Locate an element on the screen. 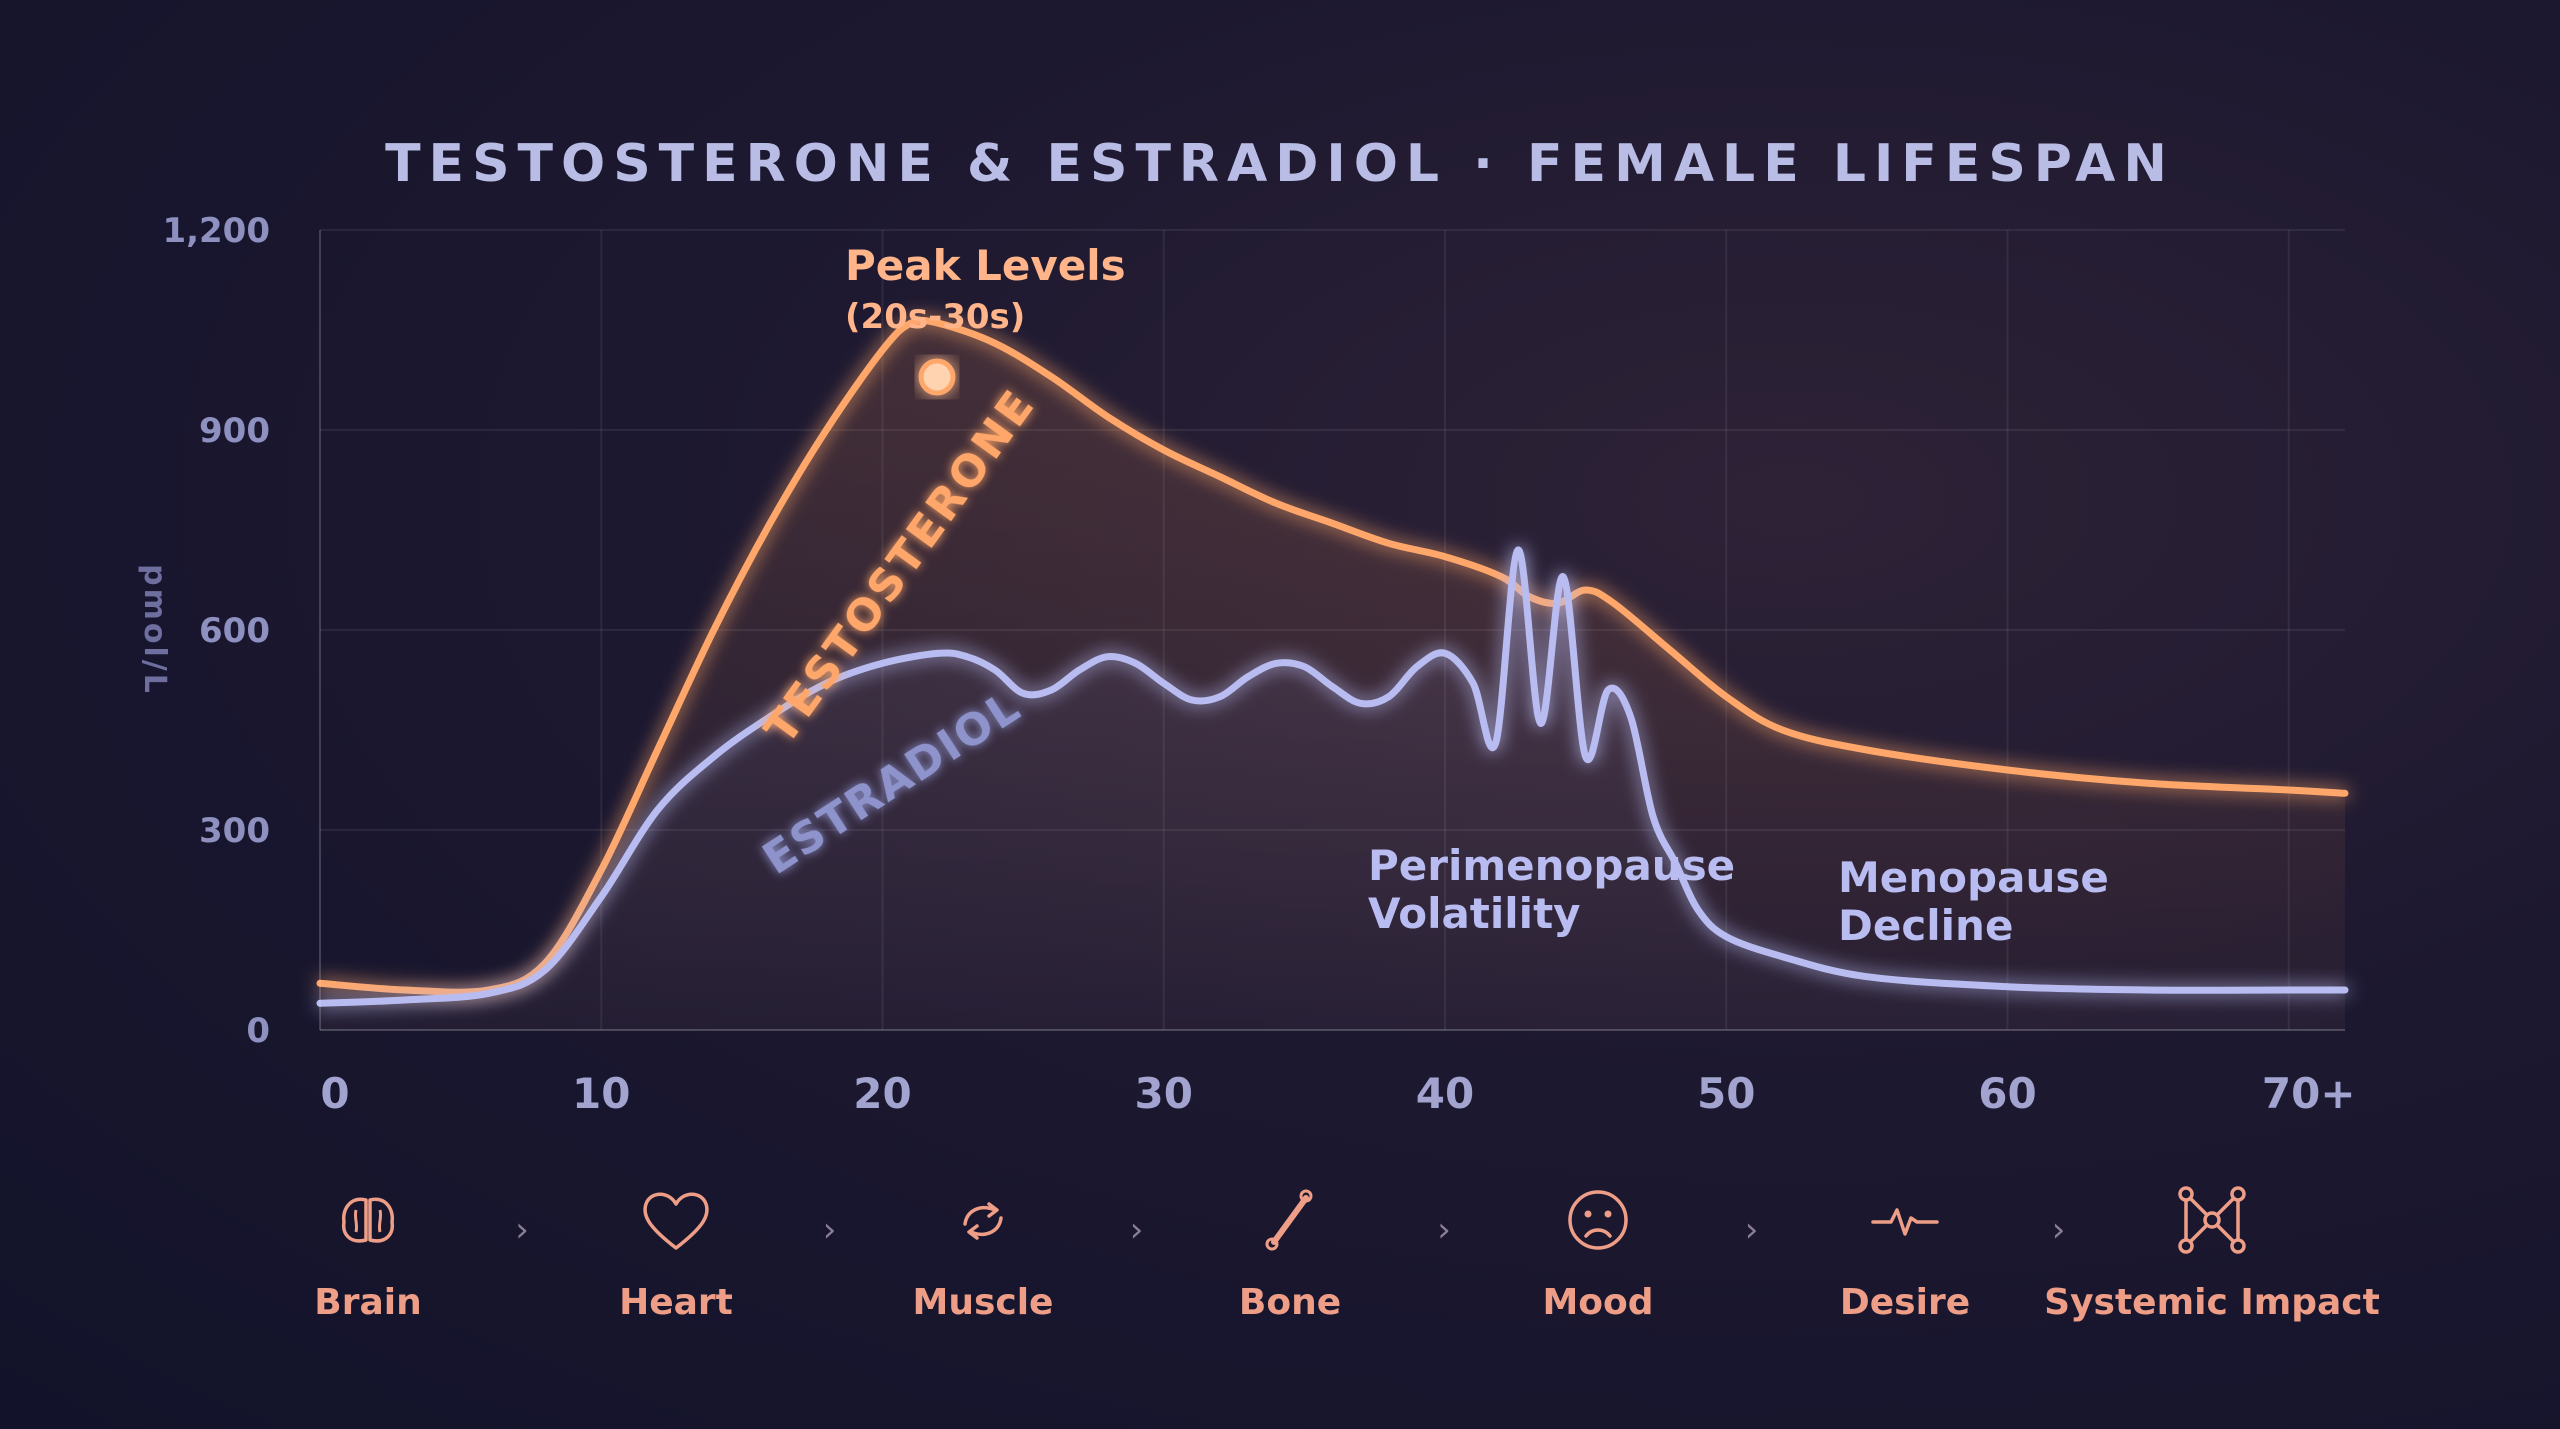 This screenshot has width=2560, height=1429. organ-label: Mood is located at coordinates (1598, 1302).